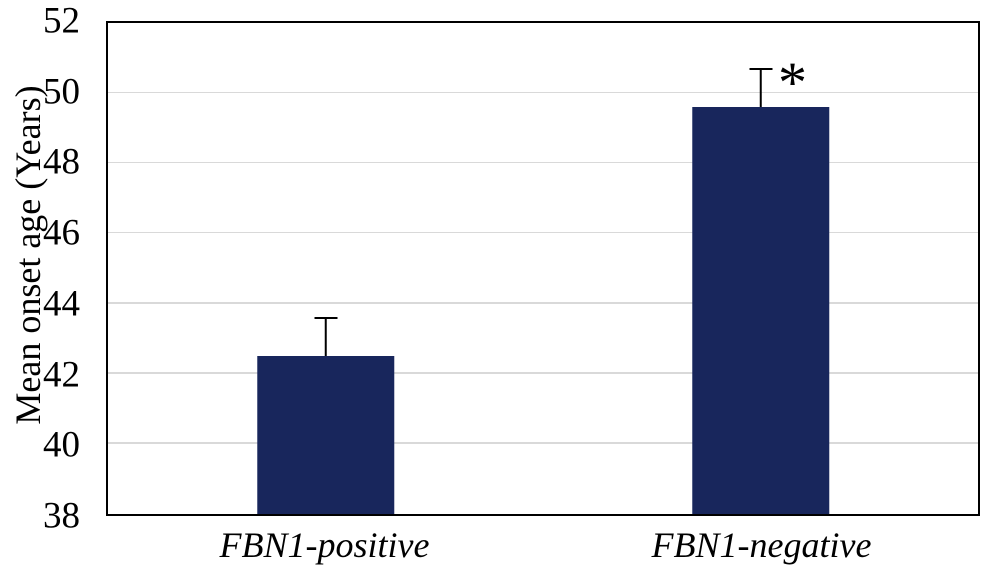 Image resolution: width=990 pixels, height=572 pixels. What do you see at coordinates (325, 435) in the screenshot?
I see `bar-FBN1-positive` at bounding box center [325, 435].